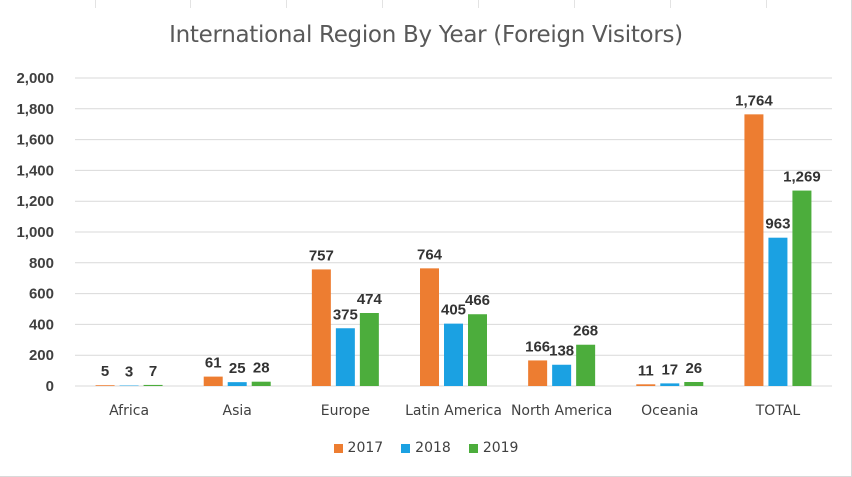 The image size is (852, 477). Describe the element at coordinates (561, 411) in the screenshot. I see `x-tick-label: North America` at that location.